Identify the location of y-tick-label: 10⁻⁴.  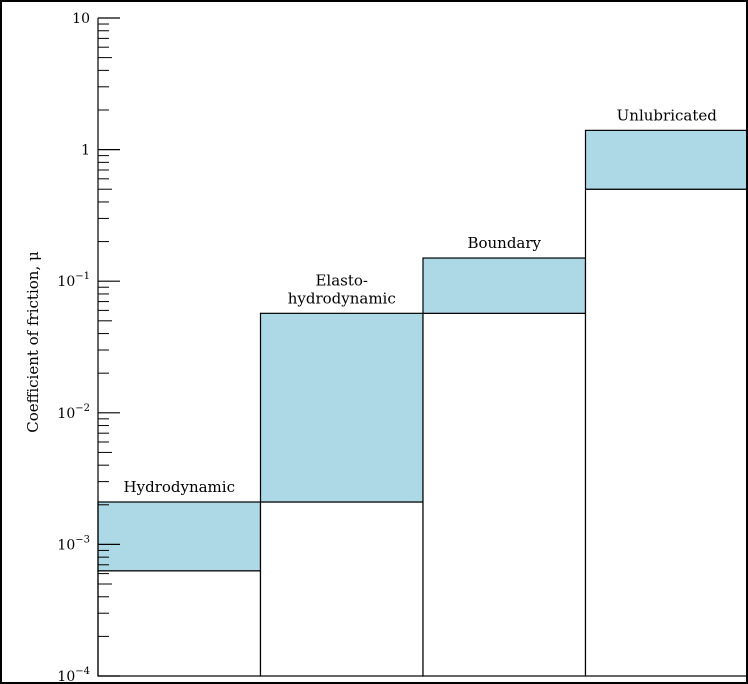
(73, 675).